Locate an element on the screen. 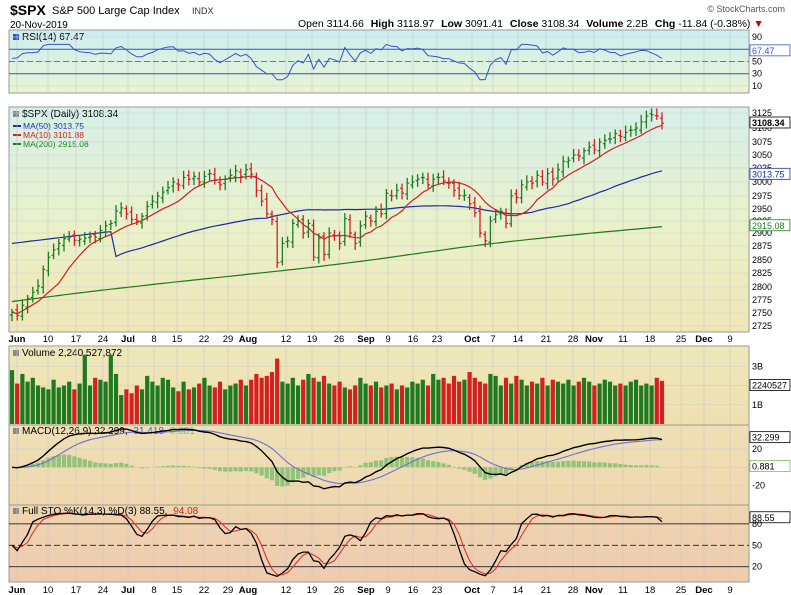  x-tick-bottom: 26 is located at coordinates (339, 590).